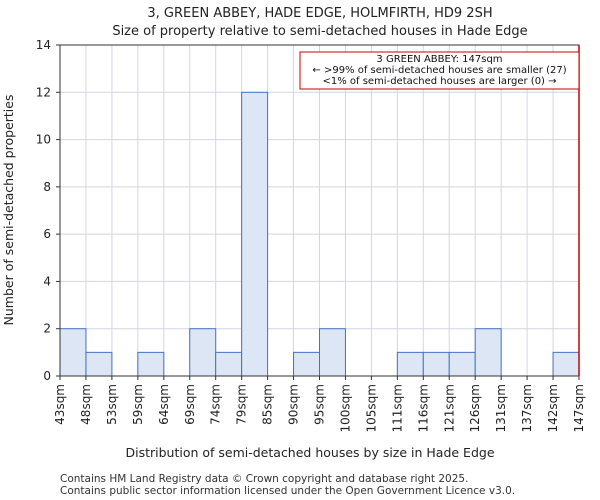 This screenshot has height=500, width=600. Describe the element at coordinates (203, 352) in the screenshot. I see `bar-69sqm` at that location.